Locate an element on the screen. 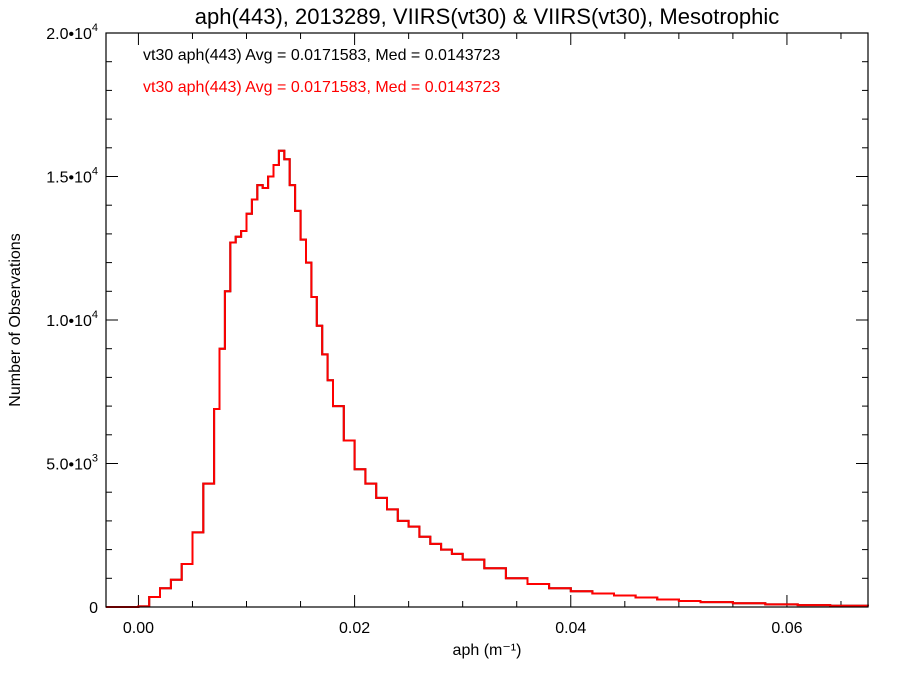  y-tick-mantissa: 1.5•10 is located at coordinates (69, 178).